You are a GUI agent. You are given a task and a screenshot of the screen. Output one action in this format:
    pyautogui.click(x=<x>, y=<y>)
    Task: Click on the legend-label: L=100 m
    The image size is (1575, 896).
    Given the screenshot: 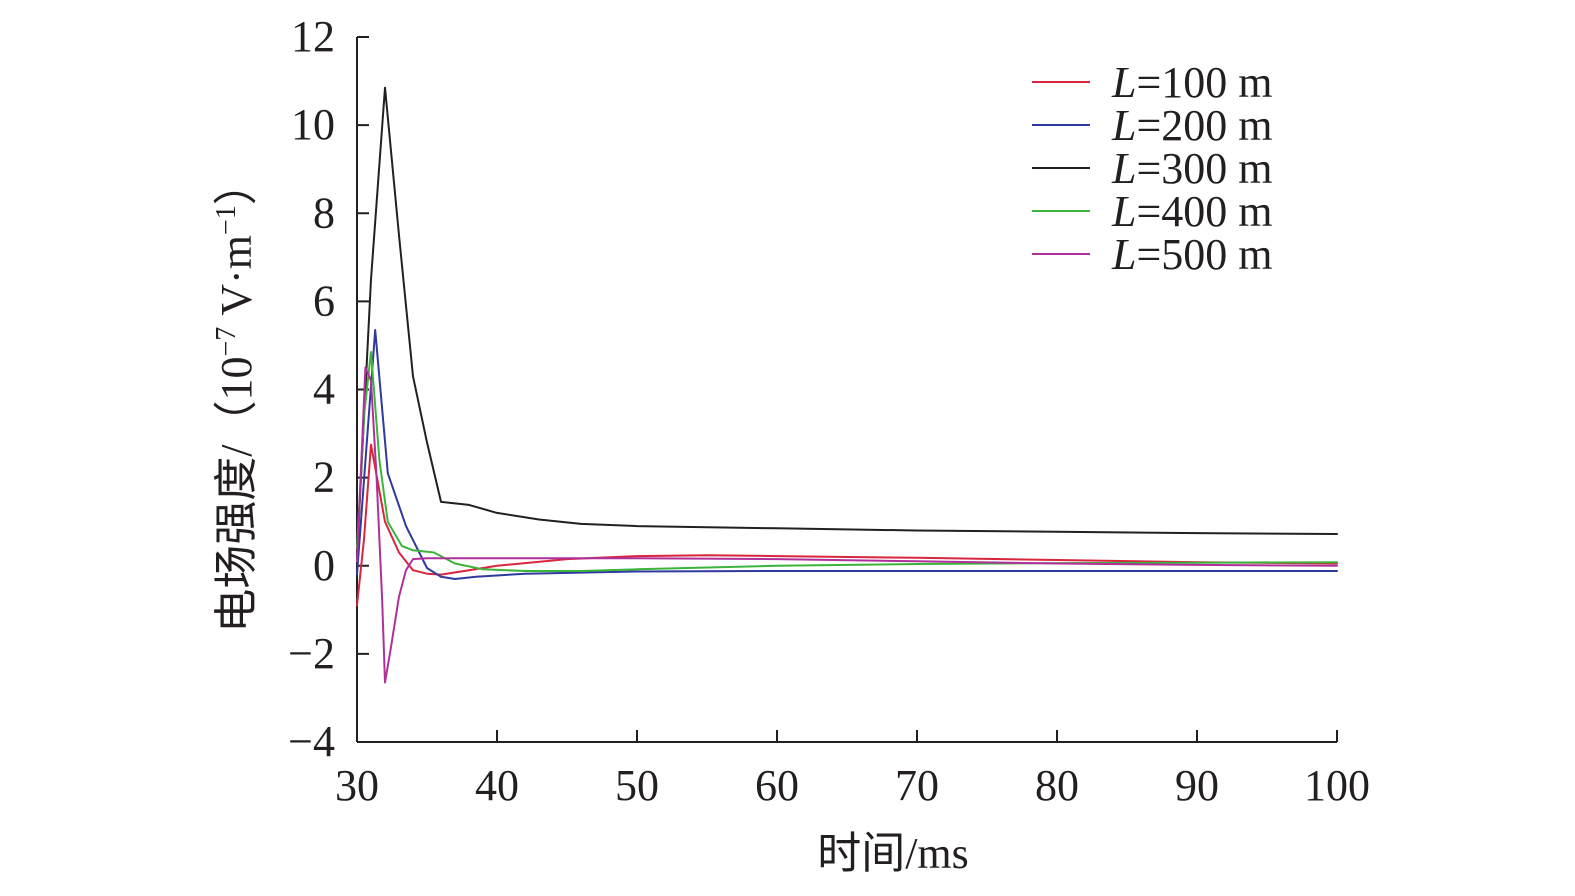 What is the action you would take?
    pyautogui.click(x=1192, y=82)
    